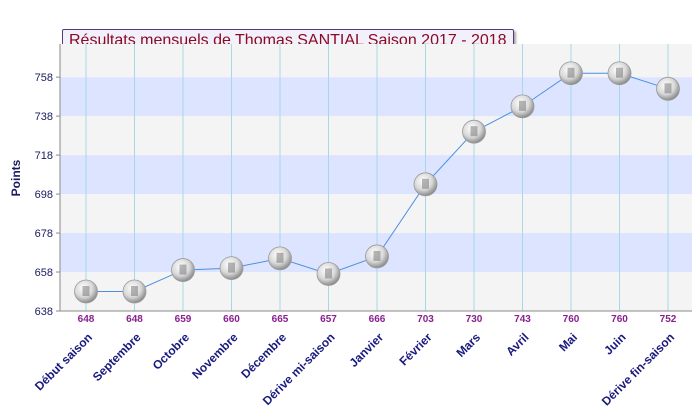 This screenshot has width=700, height=420. I want to click on y-axis-label: Points, so click(16, 177).